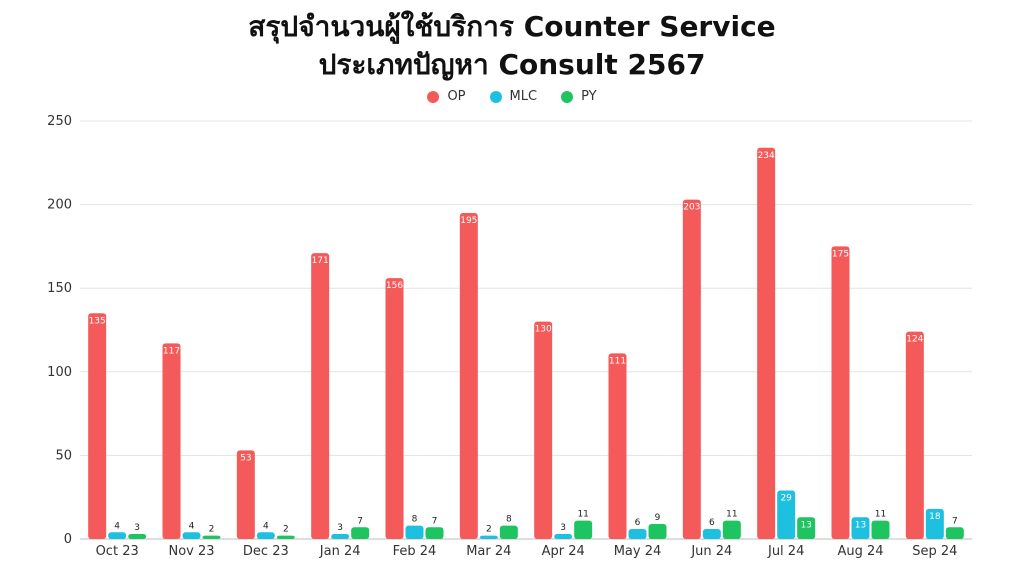 The image size is (1024, 576). What do you see at coordinates (512, 64) in the screenshot?
I see `chart-title-line2: ประเภทปัญหา Consult 2567` at bounding box center [512, 64].